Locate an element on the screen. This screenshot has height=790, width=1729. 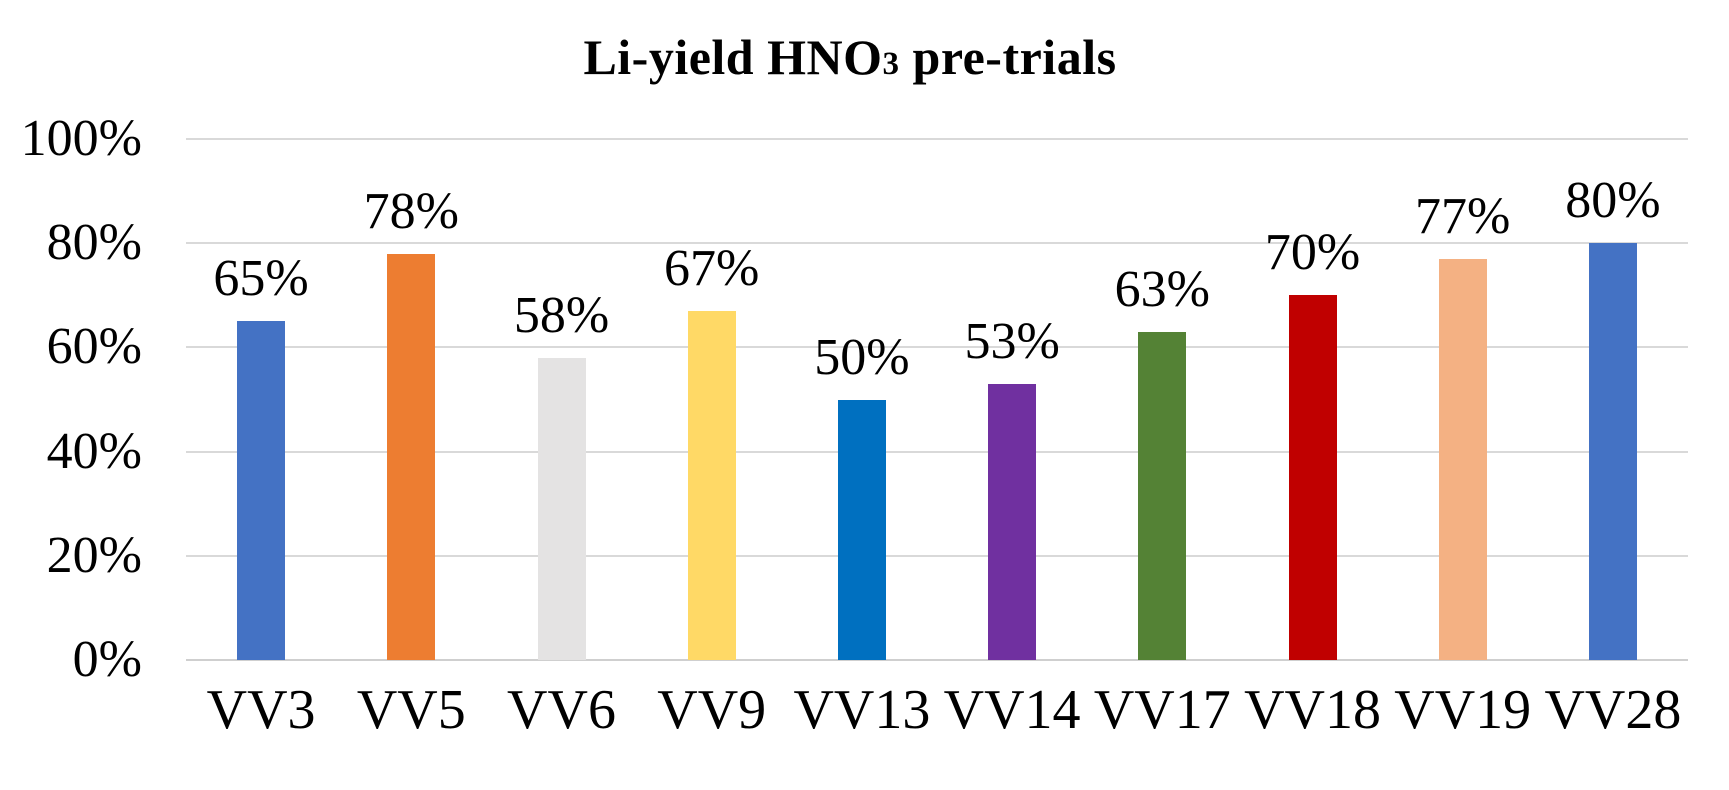
bar-vv14 is located at coordinates (1012, 521).